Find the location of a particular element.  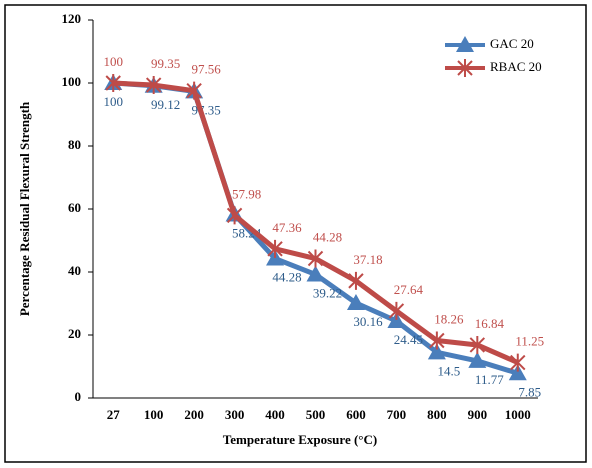

data-label: 24.45 is located at coordinates (408, 339).